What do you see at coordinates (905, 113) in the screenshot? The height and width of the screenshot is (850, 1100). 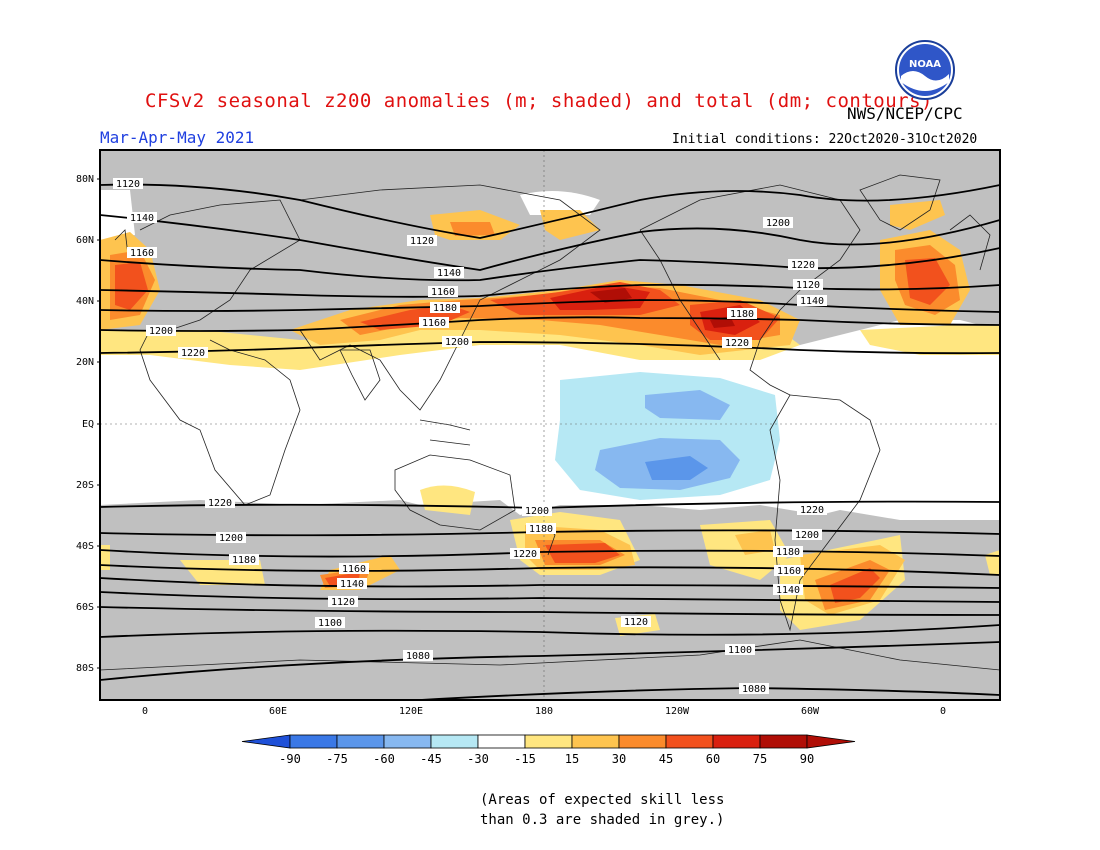 I see `agency-label: NWS/NCEP/CPC` at bounding box center [905, 113].